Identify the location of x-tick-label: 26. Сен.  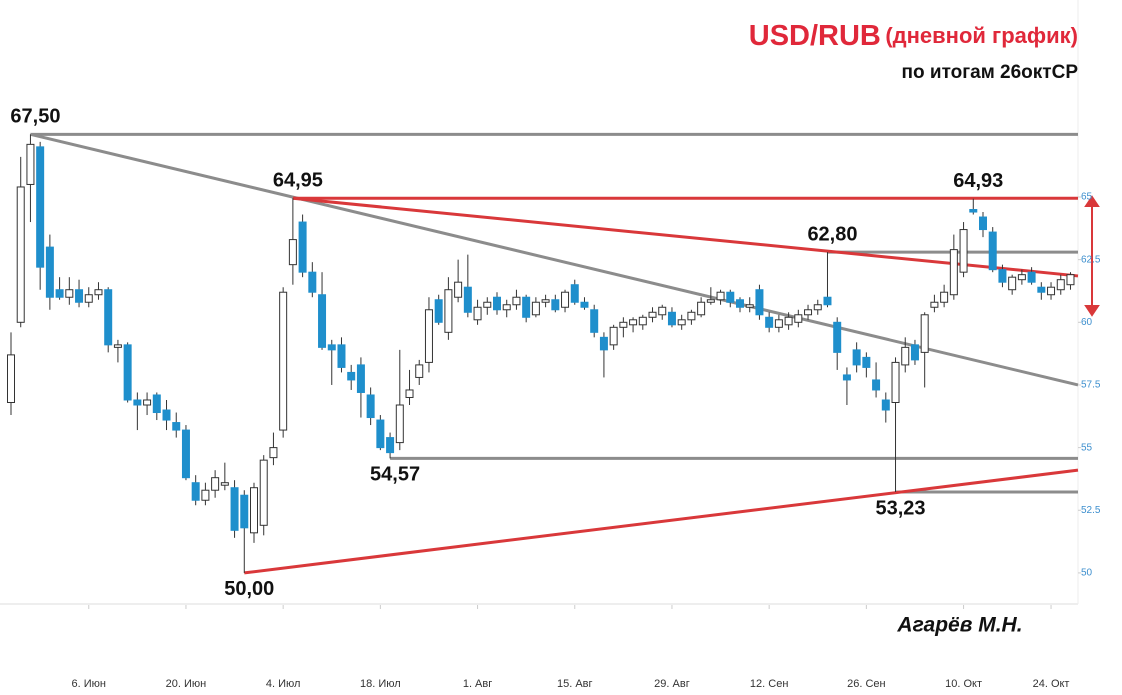
(866, 684).